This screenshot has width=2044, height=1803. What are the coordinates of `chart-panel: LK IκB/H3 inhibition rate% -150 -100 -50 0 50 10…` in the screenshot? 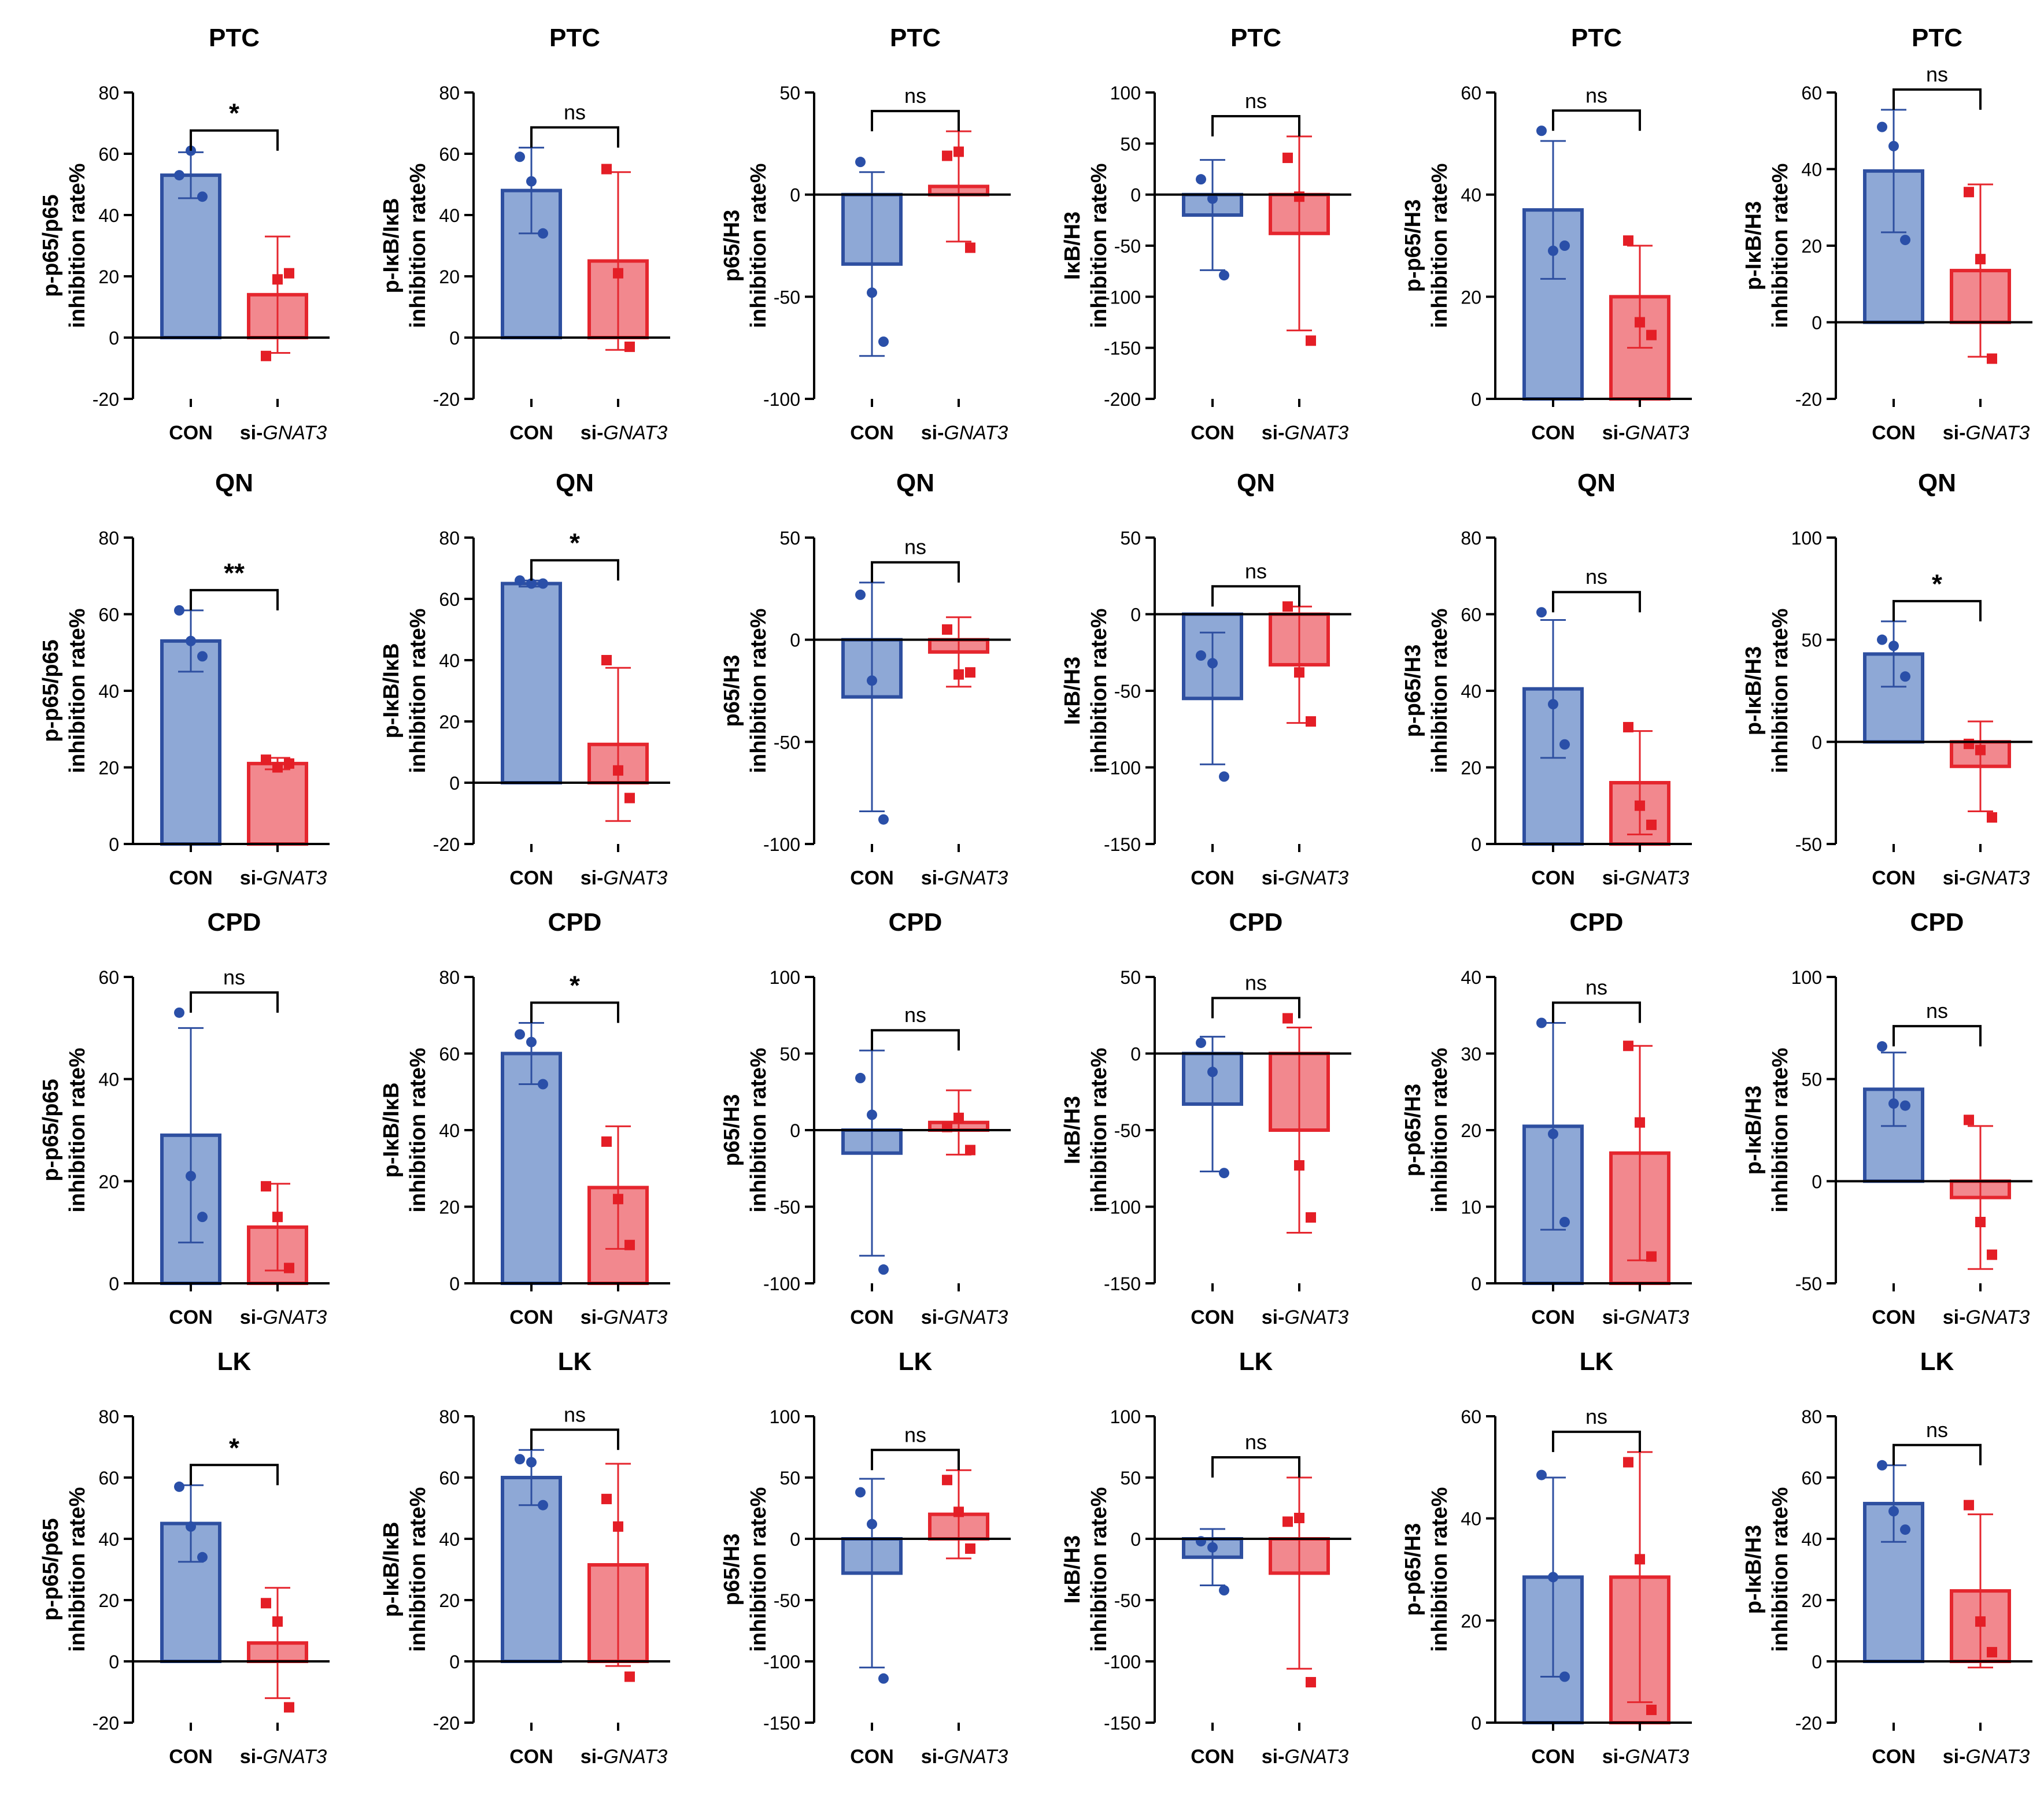 It's located at (1205, 1557).